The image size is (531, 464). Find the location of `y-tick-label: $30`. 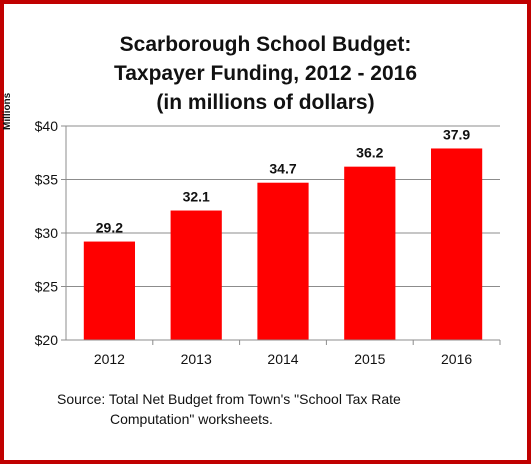

y-tick-label: $30 is located at coordinates (47, 233).